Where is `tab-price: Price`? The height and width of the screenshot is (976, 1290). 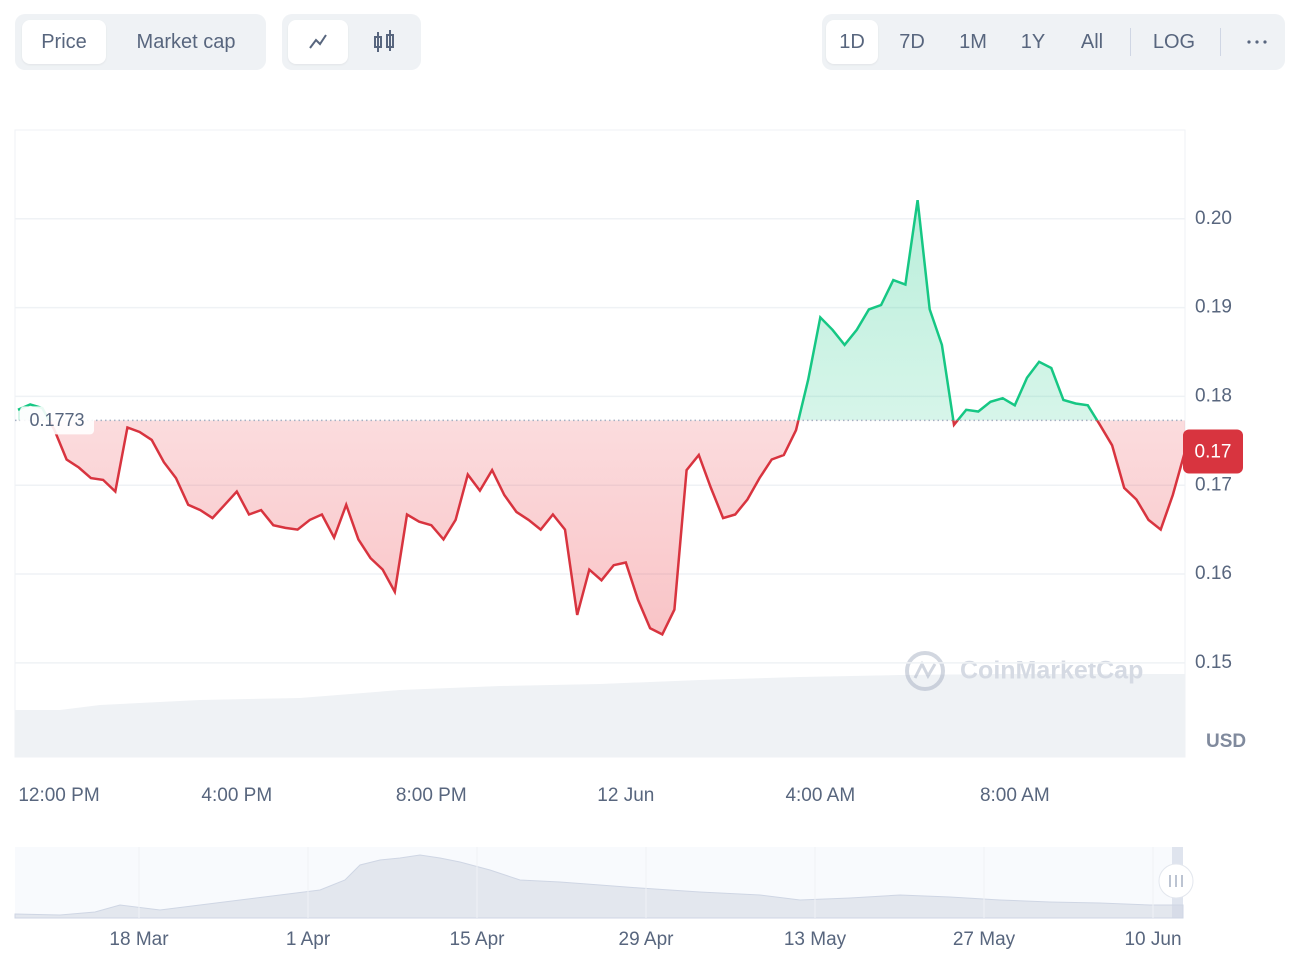
tab-price: Price is located at coordinates (64, 42).